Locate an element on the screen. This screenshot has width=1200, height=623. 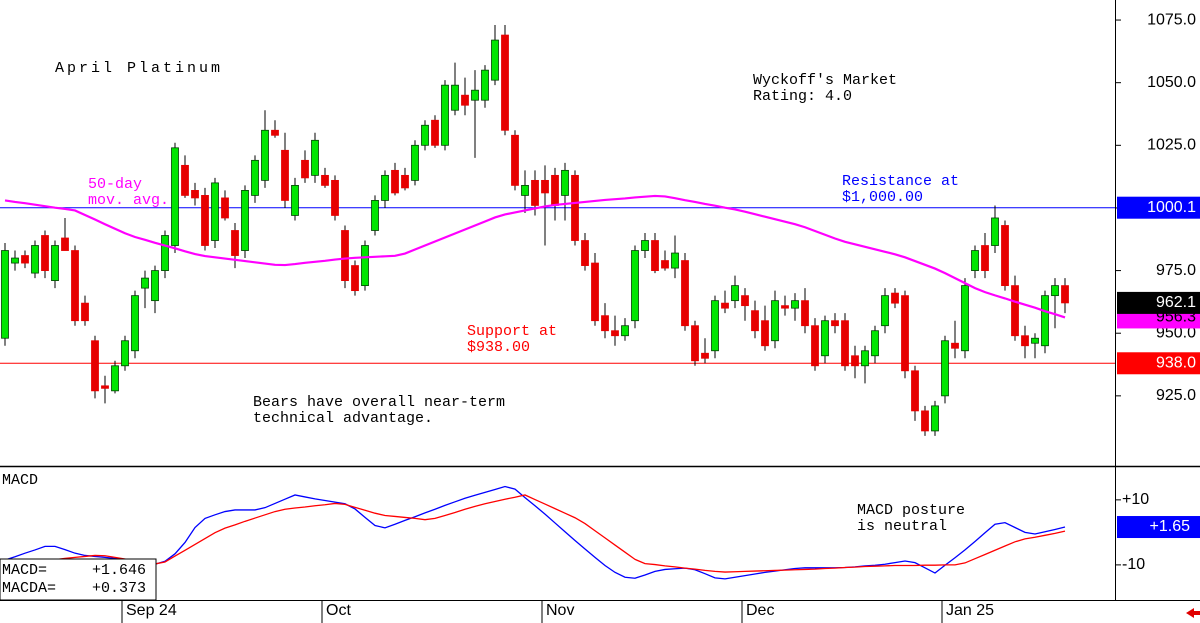
y-tick-label: 975.0 is located at coordinates (1176, 270).